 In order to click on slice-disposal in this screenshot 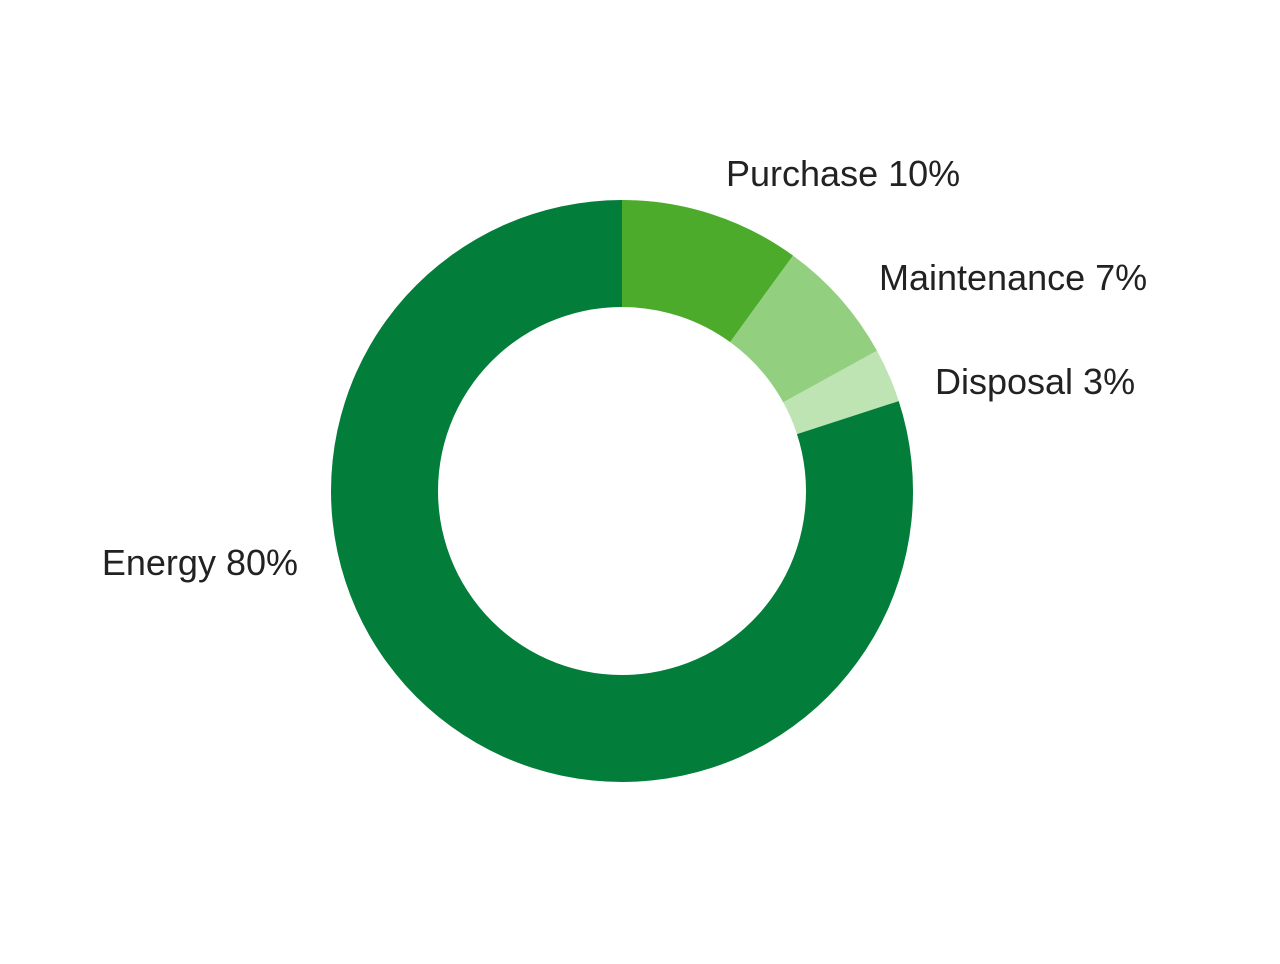, I will do `click(841, 392)`.